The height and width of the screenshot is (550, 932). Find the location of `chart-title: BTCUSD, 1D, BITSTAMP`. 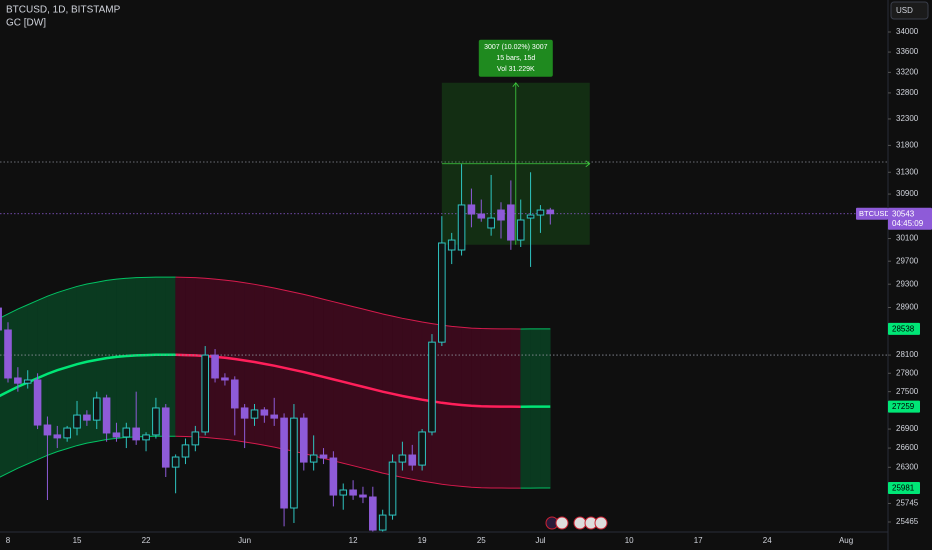

chart-title: BTCUSD, 1D, BITSTAMP is located at coordinates (63, 10).